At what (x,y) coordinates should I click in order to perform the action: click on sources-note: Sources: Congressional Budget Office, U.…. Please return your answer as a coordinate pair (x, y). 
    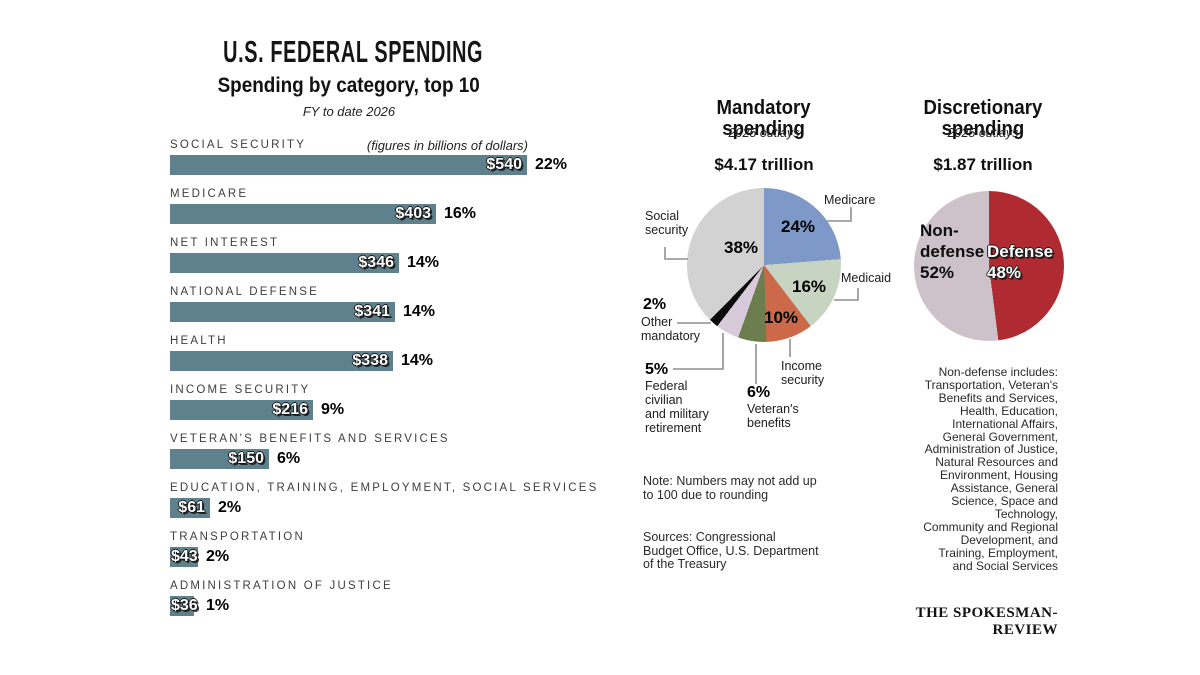
    Looking at the image, I should click on (731, 550).